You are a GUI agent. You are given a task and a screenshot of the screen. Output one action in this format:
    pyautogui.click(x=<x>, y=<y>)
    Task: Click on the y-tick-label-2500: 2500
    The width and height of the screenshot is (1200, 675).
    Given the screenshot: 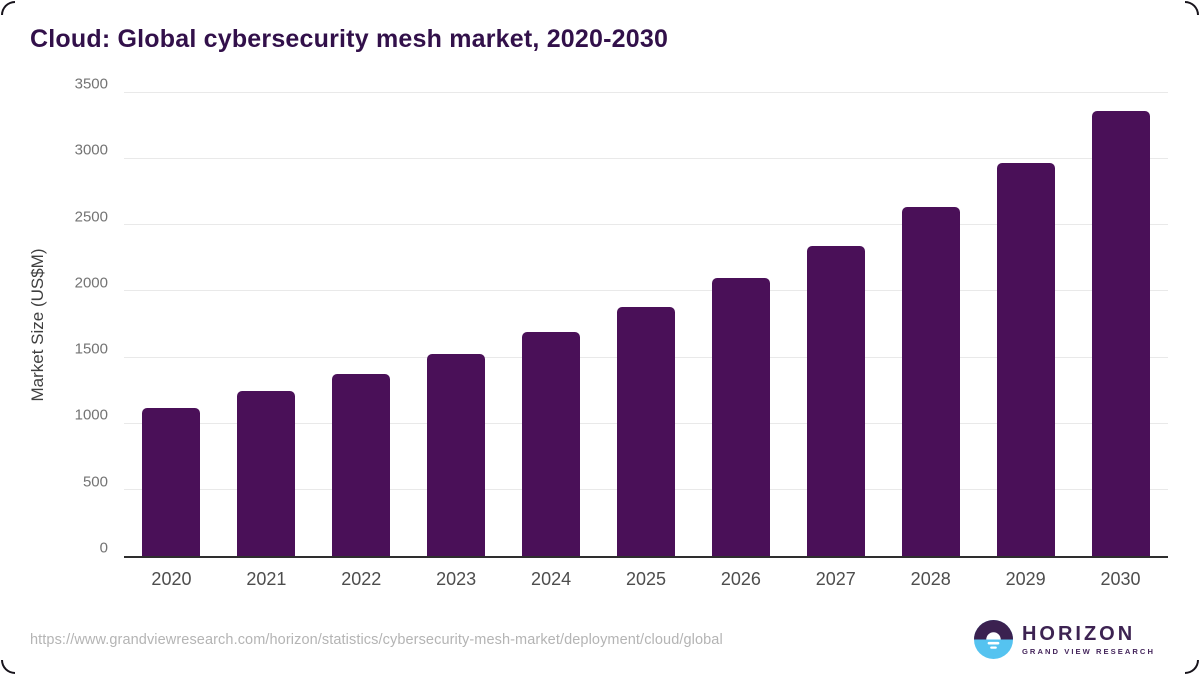 What is the action you would take?
    pyautogui.click(x=91, y=217)
    